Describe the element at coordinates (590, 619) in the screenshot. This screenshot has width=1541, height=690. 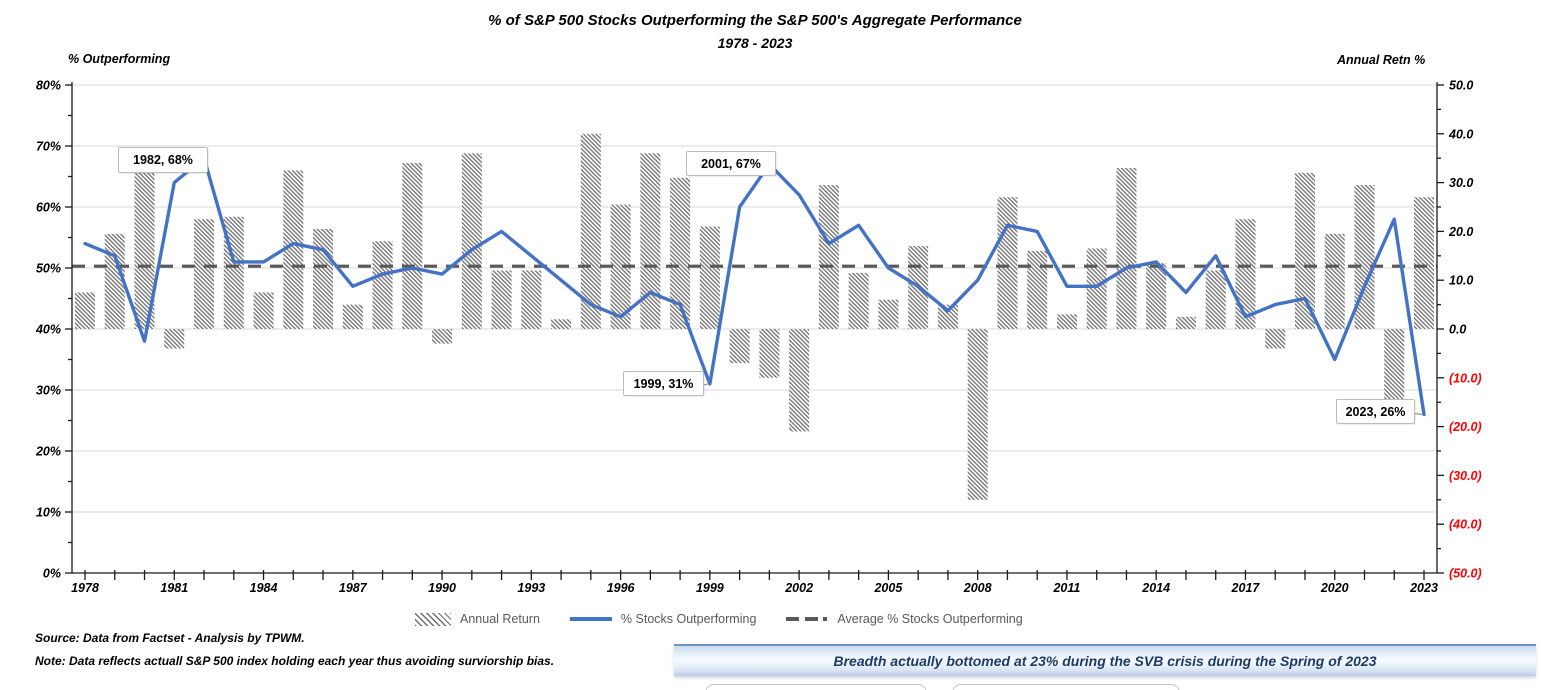
I see `line-swatch-icon` at that location.